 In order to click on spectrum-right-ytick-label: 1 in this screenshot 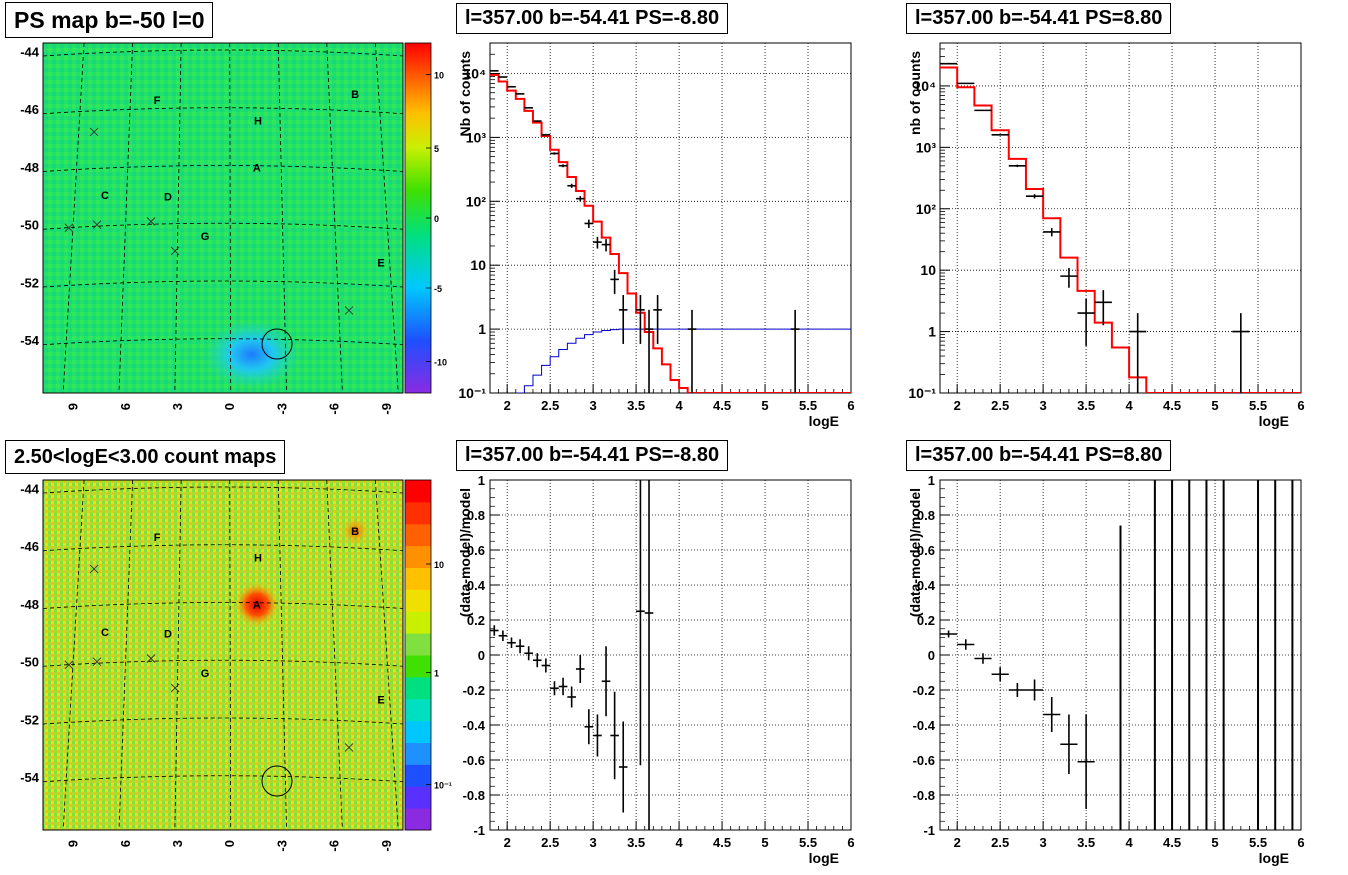, I will do `click(932, 332)`.